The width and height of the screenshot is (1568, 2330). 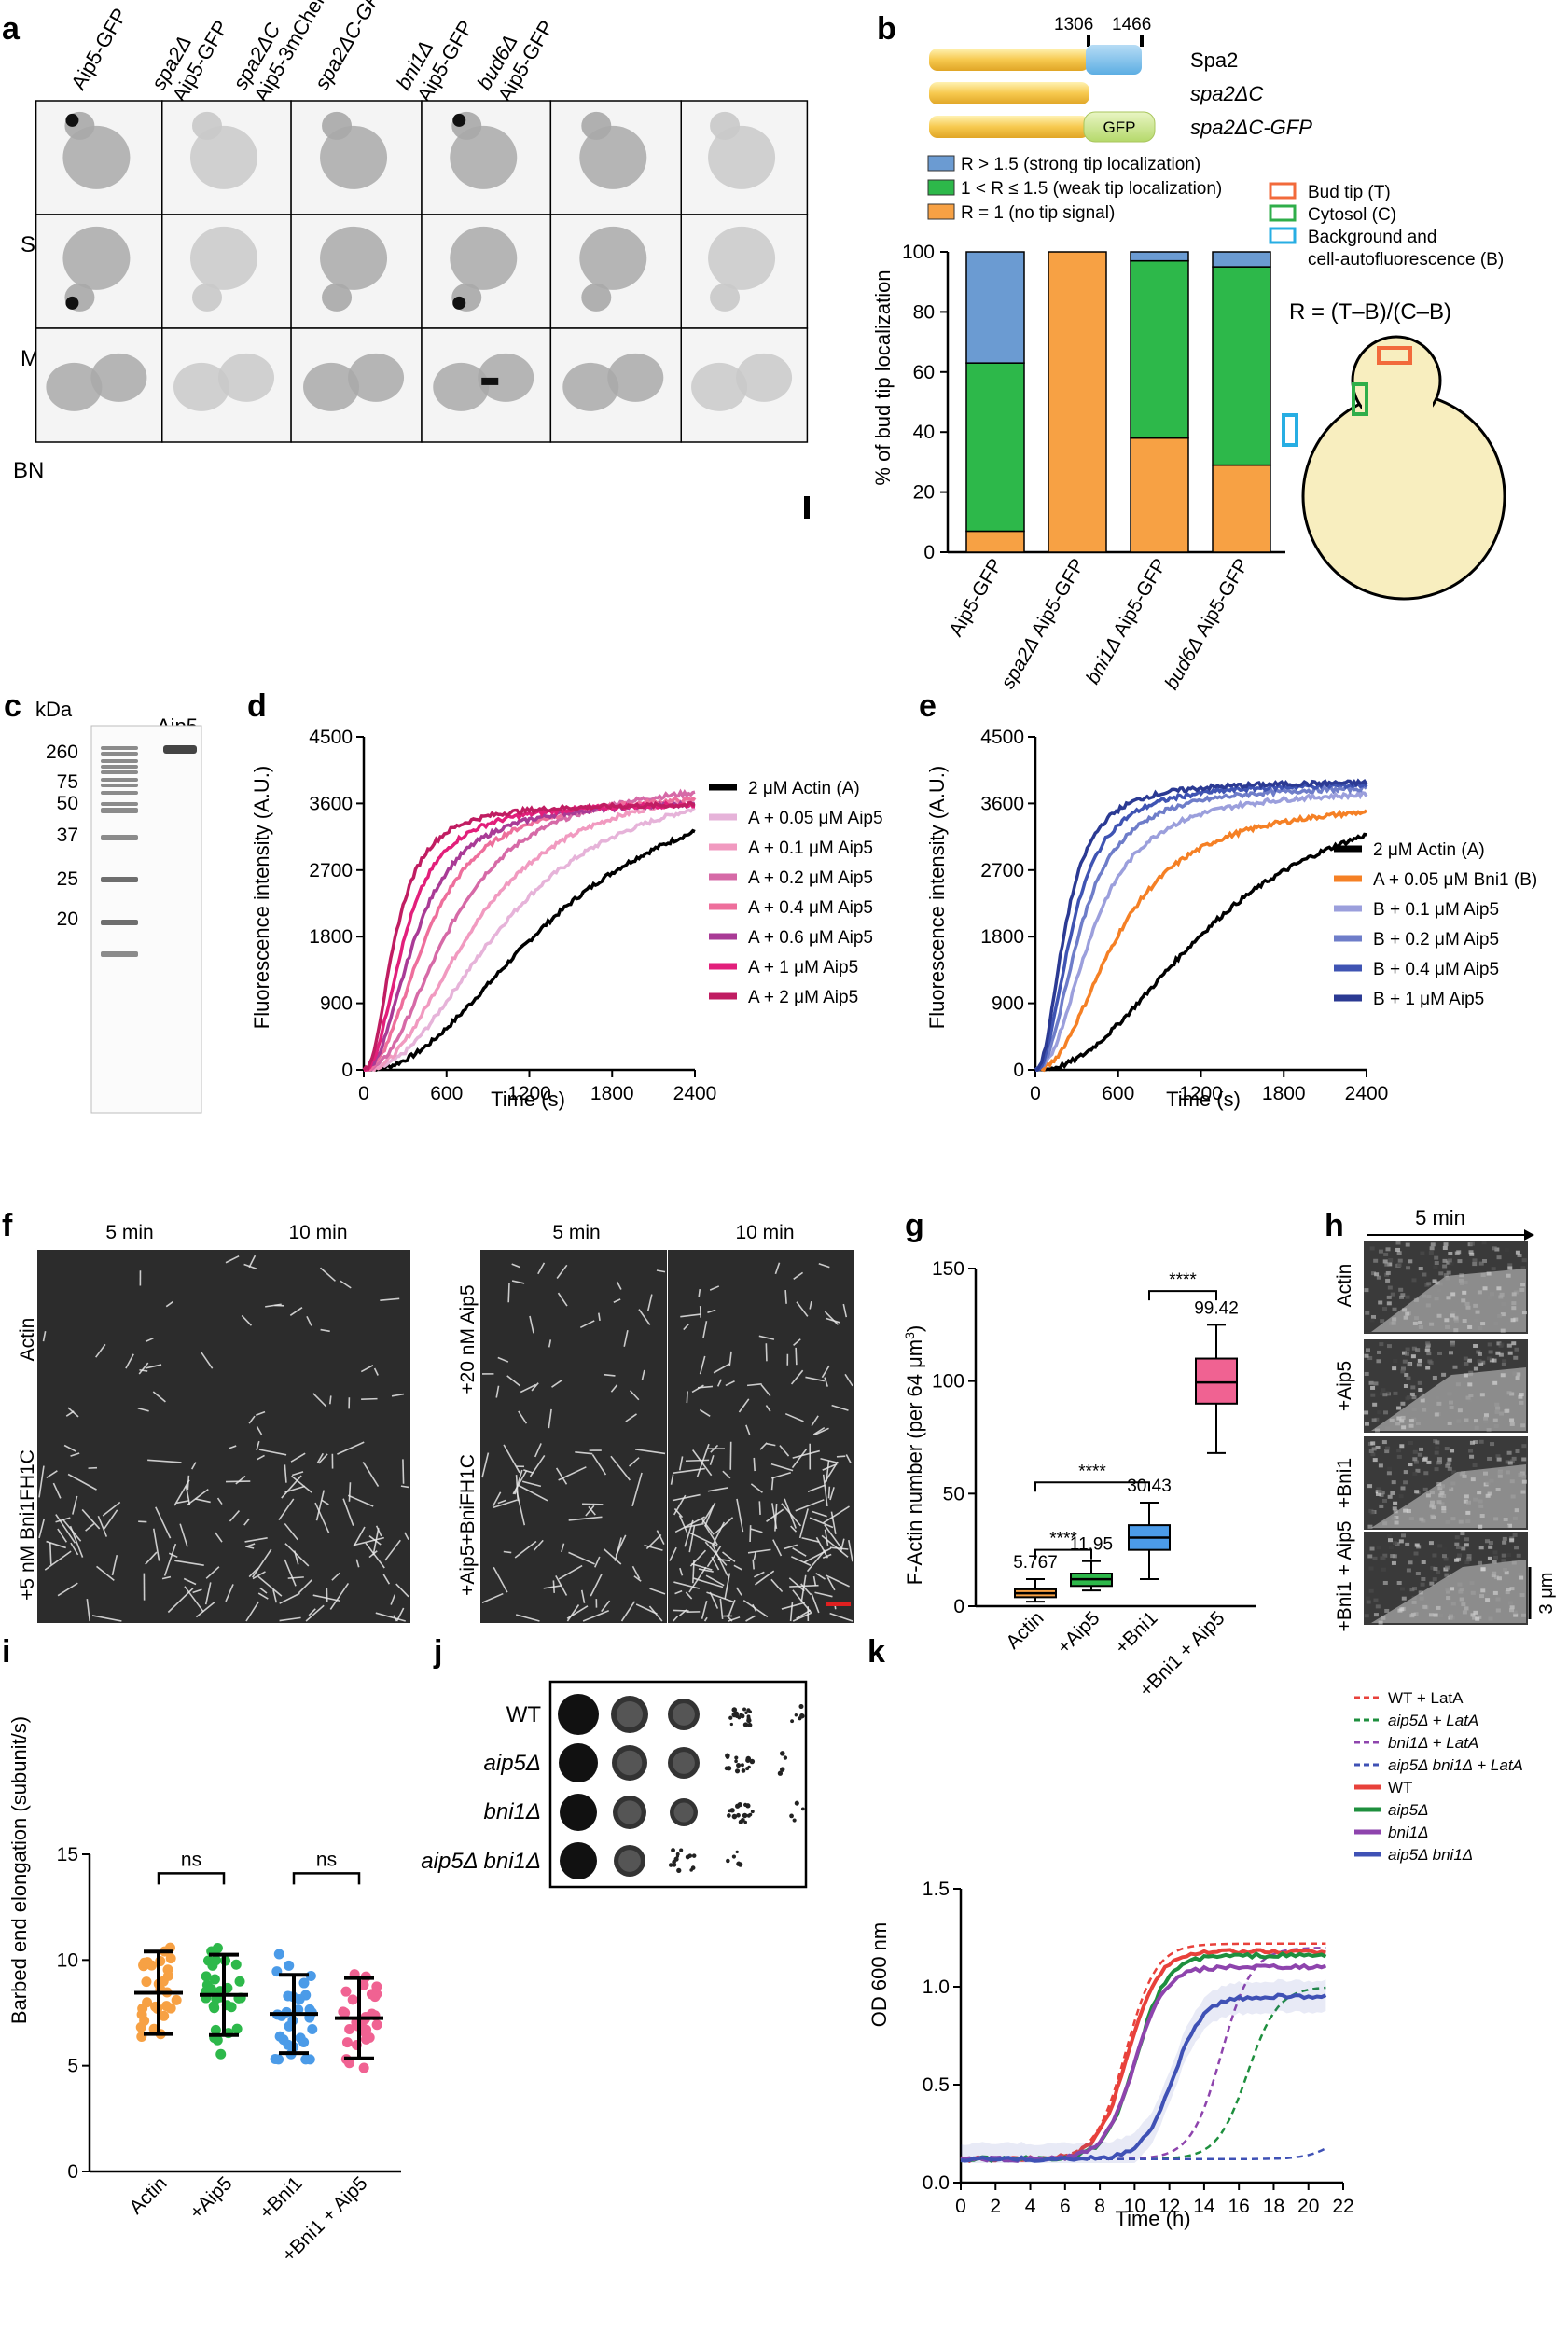 What do you see at coordinates (725, 297) in the screenshot?
I see `a-bud` at bounding box center [725, 297].